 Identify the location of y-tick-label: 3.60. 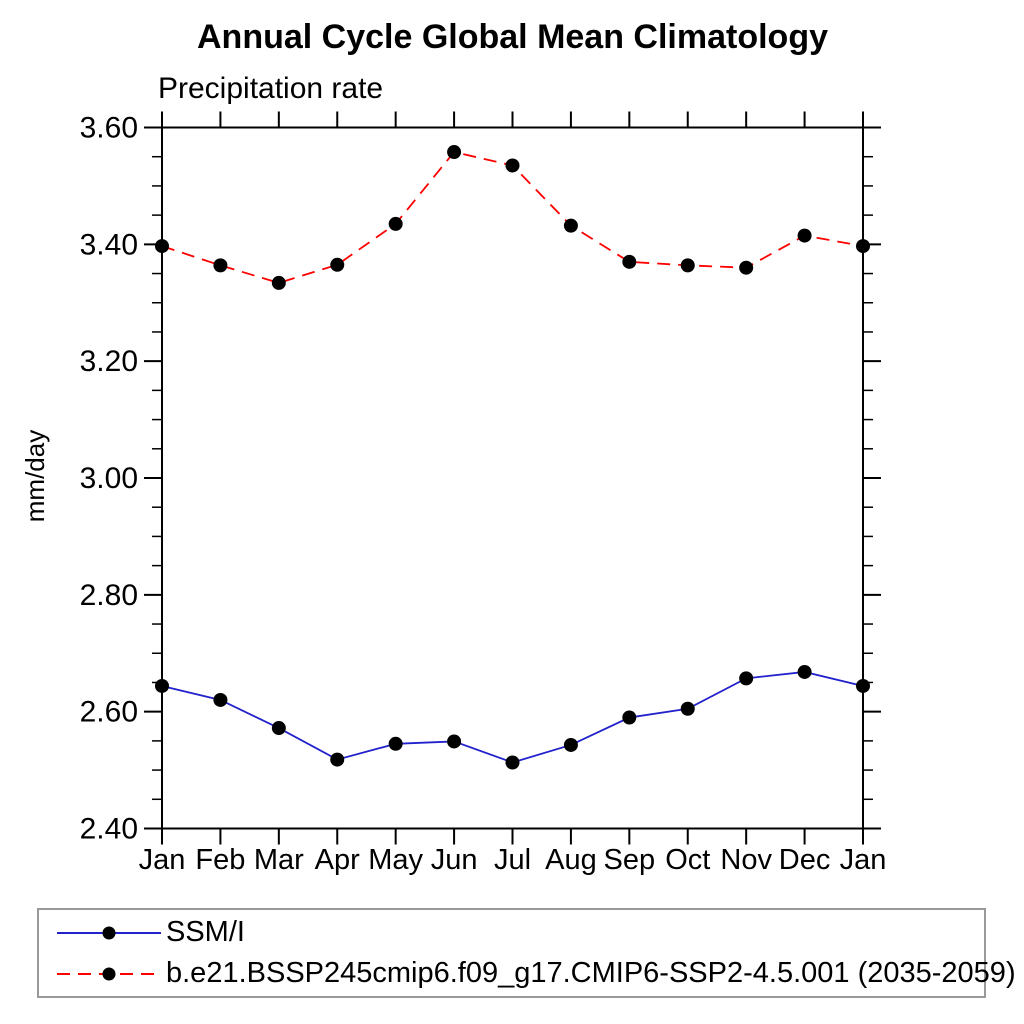
(109, 128).